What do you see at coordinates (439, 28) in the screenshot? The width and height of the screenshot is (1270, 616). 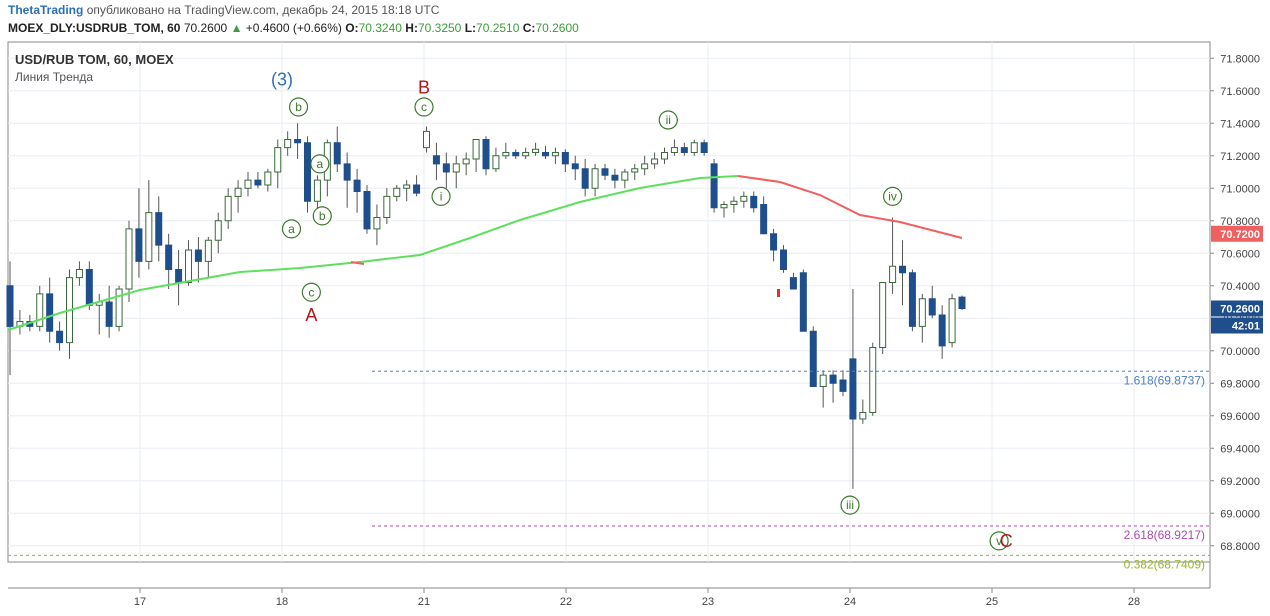 I see `high-value: 70.3250` at bounding box center [439, 28].